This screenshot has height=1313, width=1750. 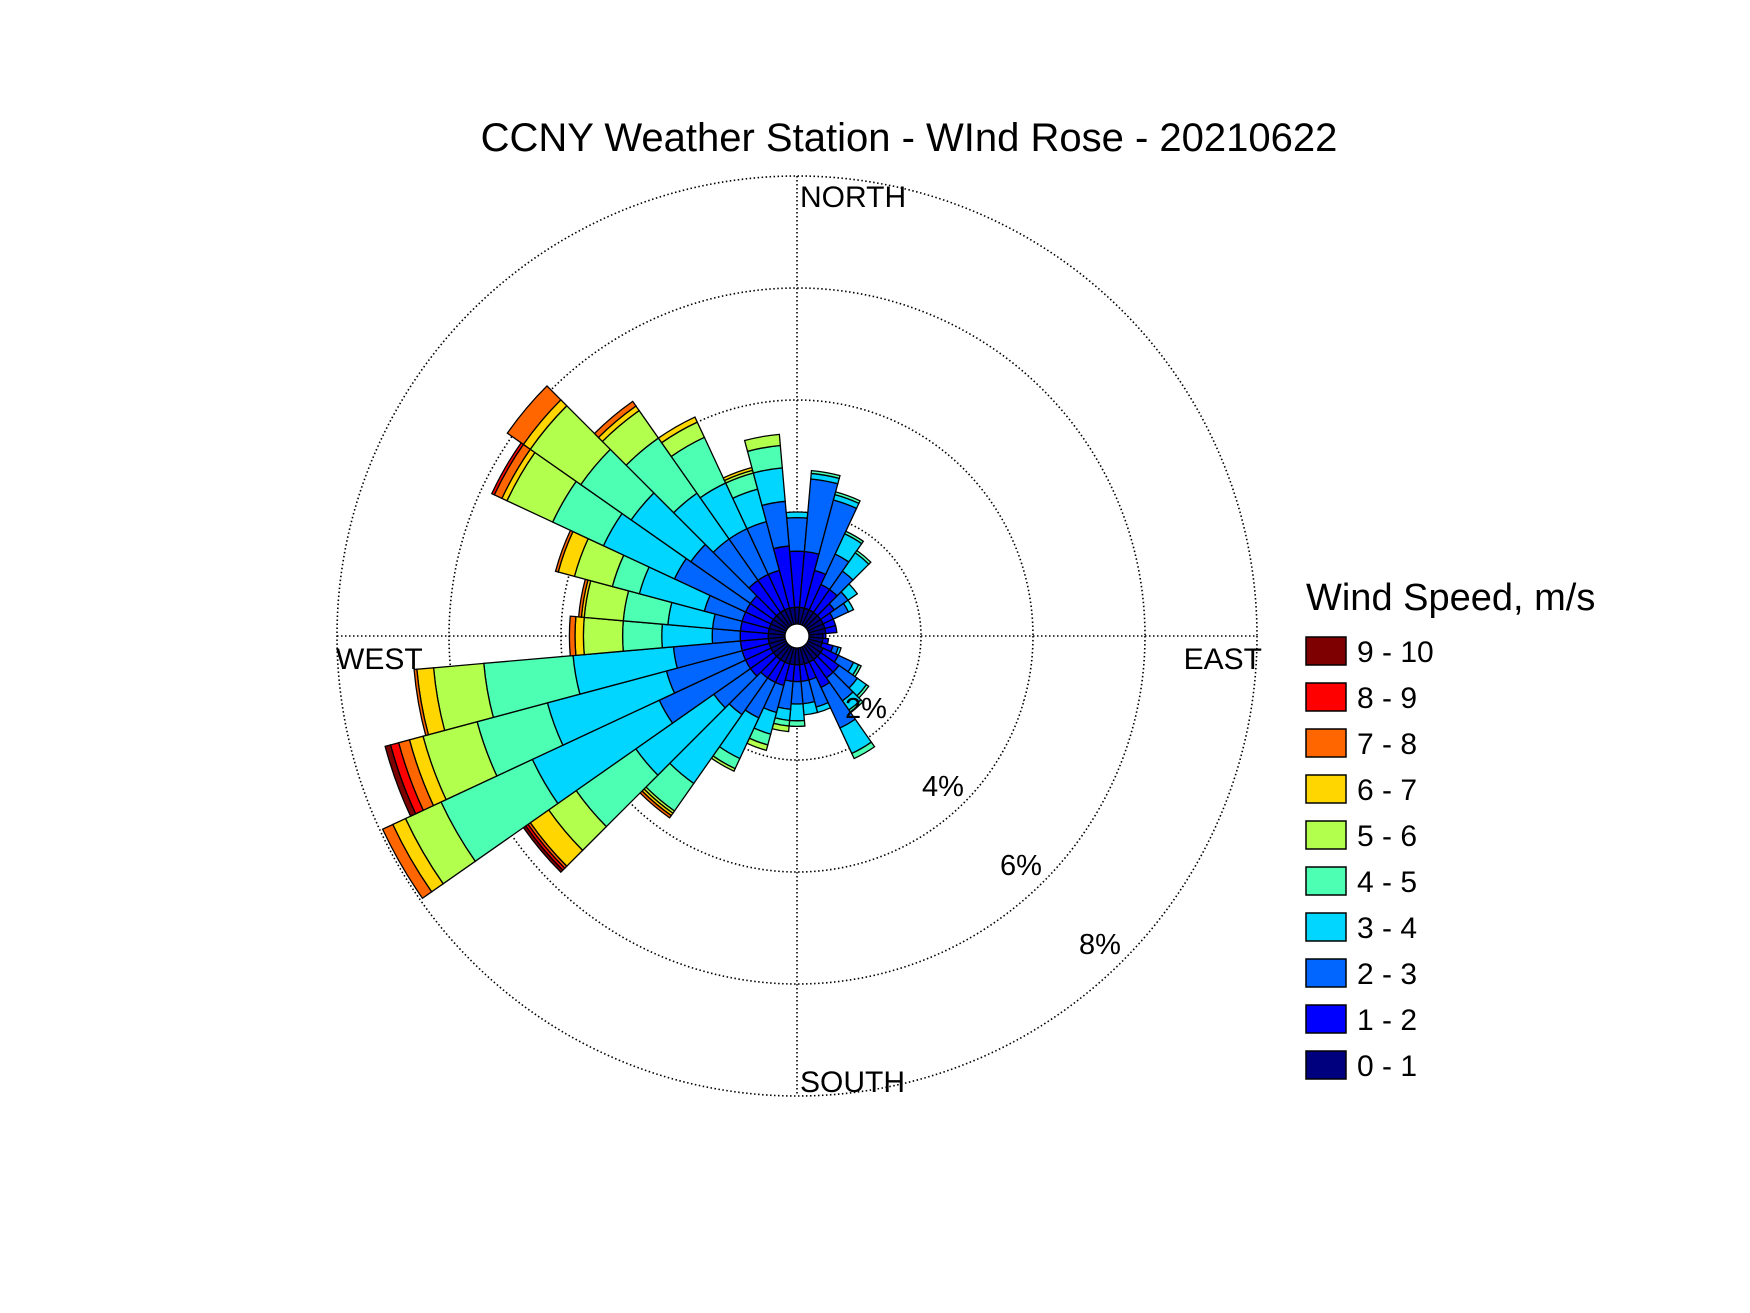 What do you see at coordinates (797, 636) in the screenshot?
I see `calm-center` at bounding box center [797, 636].